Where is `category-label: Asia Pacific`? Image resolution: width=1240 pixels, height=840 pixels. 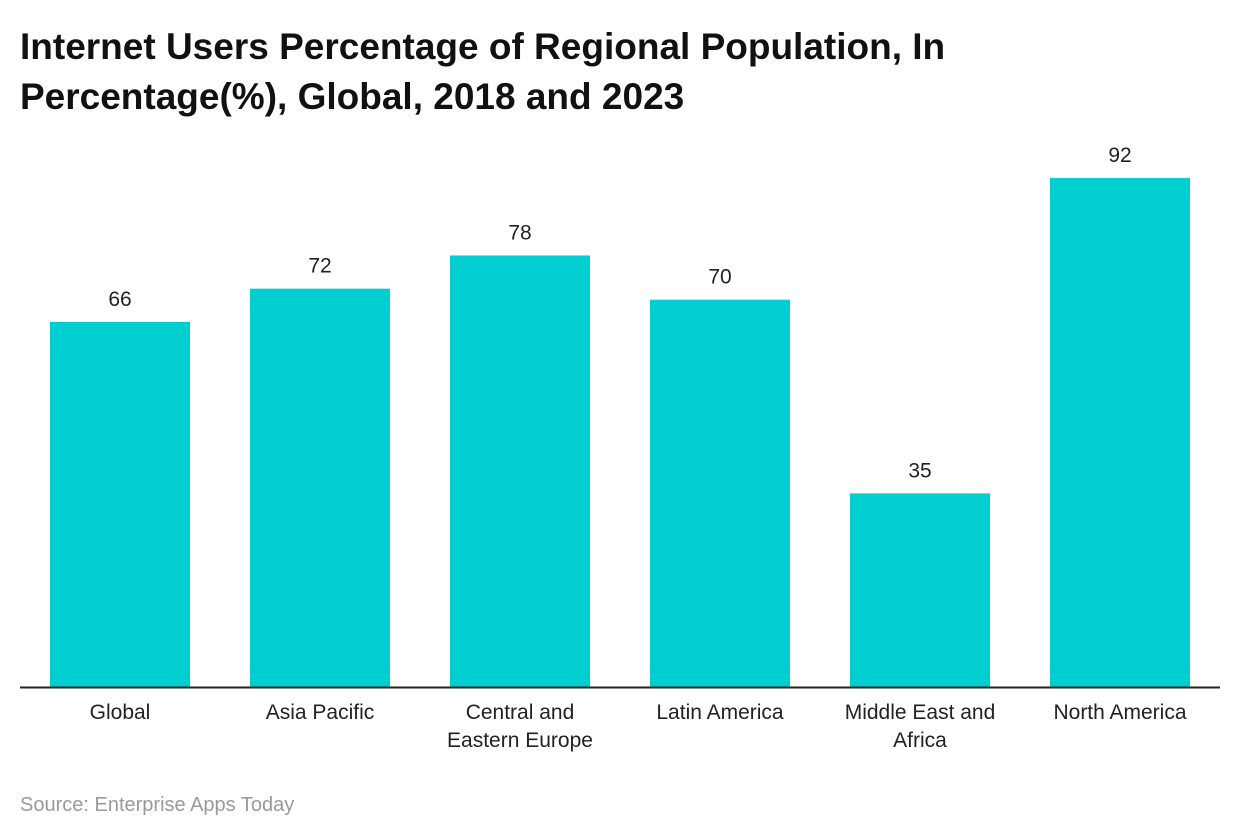
category-label: Asia Pacific is located at coordinates (320, 712).